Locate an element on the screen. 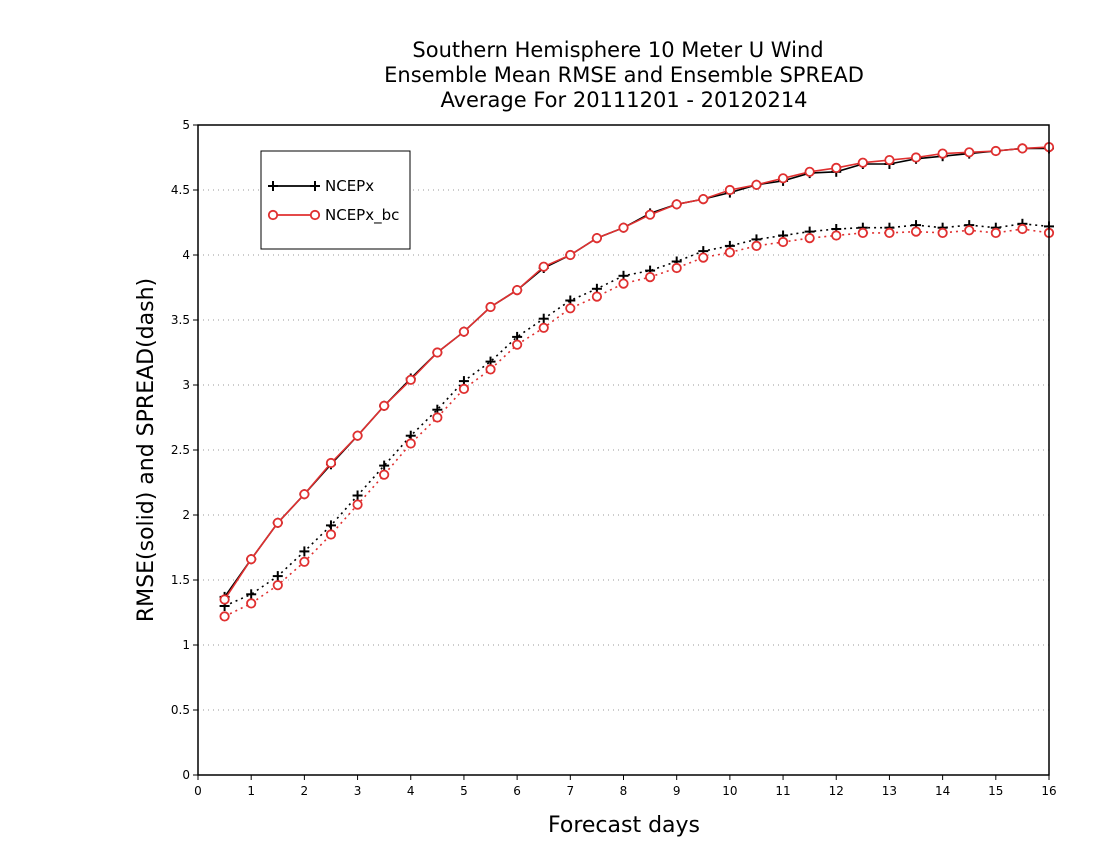 The width and height of the screenshot is (1100, 850). y-tick-label: 0 is located at coordinates (186, 775).